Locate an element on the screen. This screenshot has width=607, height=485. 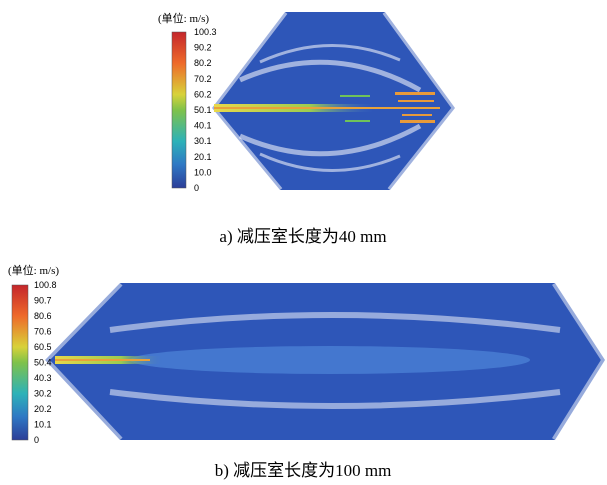
colorbar-tick-label: 20.2 is located at coordinates (43, 409).